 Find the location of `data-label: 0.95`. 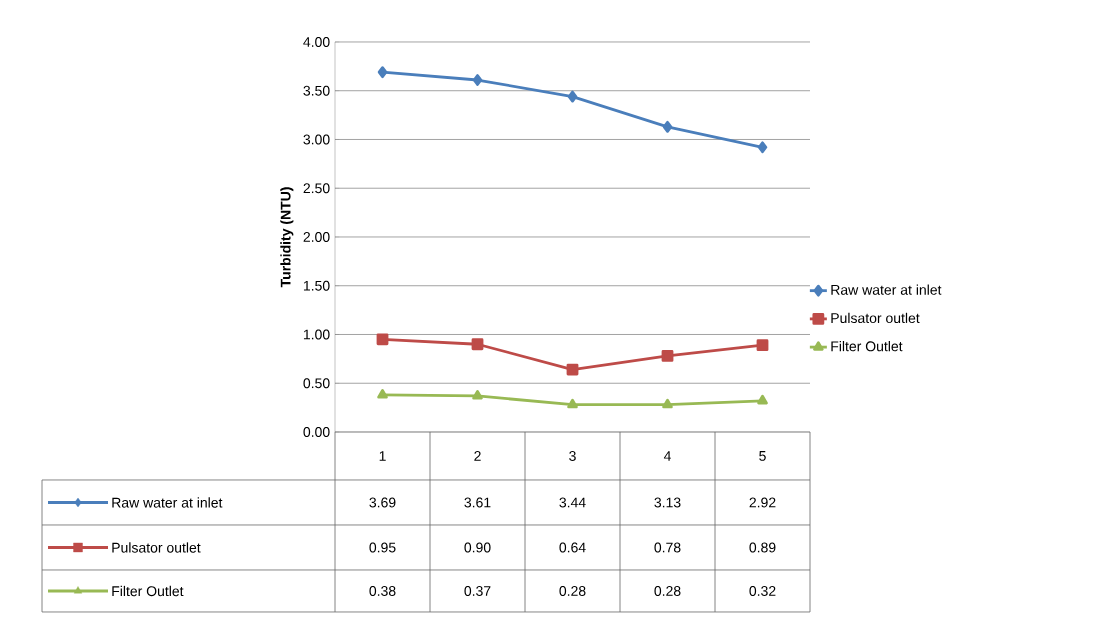

data-label: 0.95 is located at coordinates (382, 547).